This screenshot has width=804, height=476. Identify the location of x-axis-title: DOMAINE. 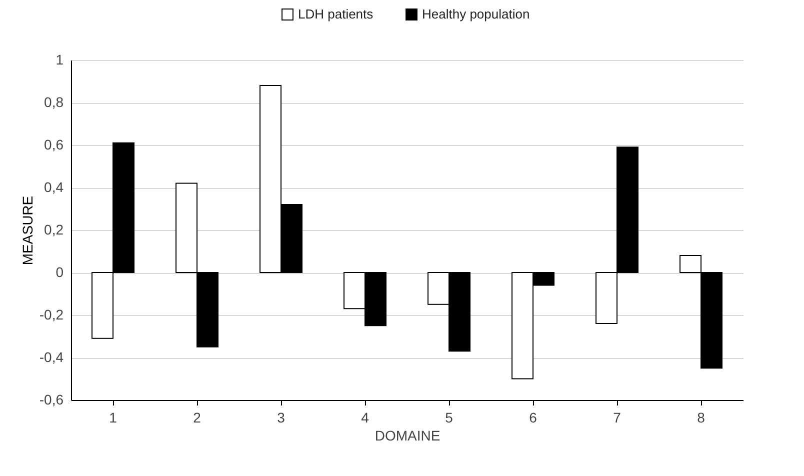
(407, 436).